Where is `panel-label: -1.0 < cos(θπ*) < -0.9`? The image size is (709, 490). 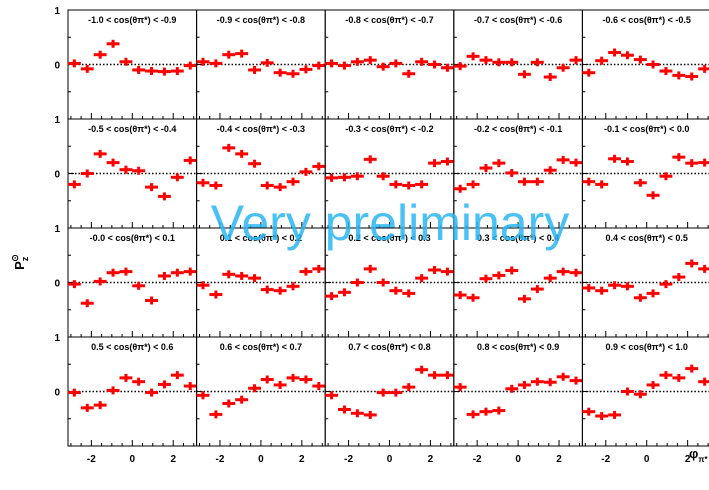 panel-label: -1.0 < cos(θπ*) < -0.9 is located at coordinates (132, 20).